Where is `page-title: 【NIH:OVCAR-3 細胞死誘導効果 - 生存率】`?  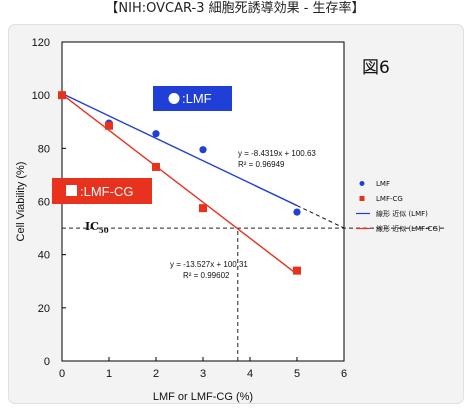 page-title: 【NIH:OVCAR-3 細胞死誘導効果 - 生存率】 is located at coordinates (235, 8).